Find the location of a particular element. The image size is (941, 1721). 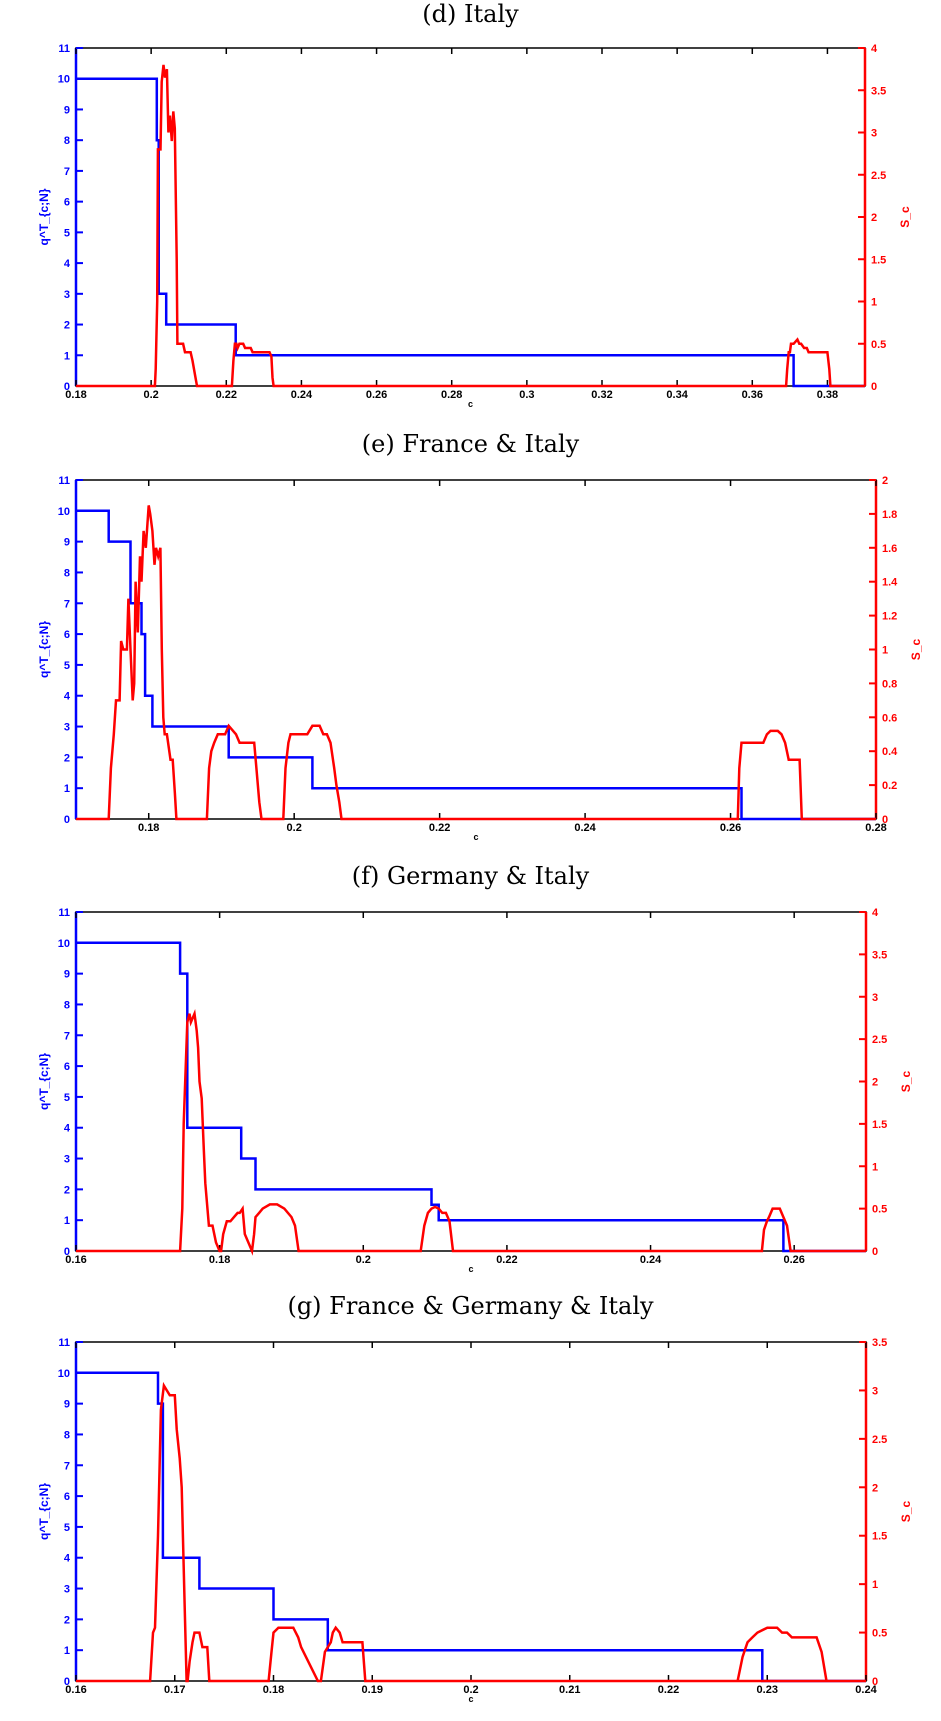

chart-title: (d) Italy is located at coordinates (470, 14).